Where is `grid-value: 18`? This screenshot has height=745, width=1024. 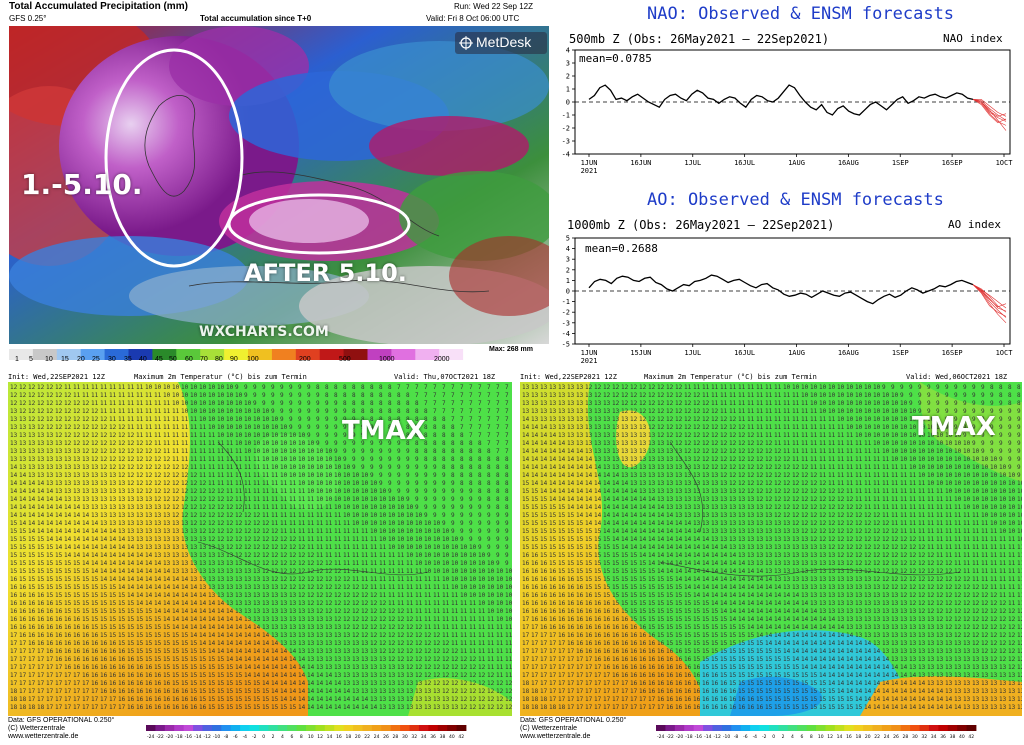
grid-value: 18 is located at coordinates (544, 699).